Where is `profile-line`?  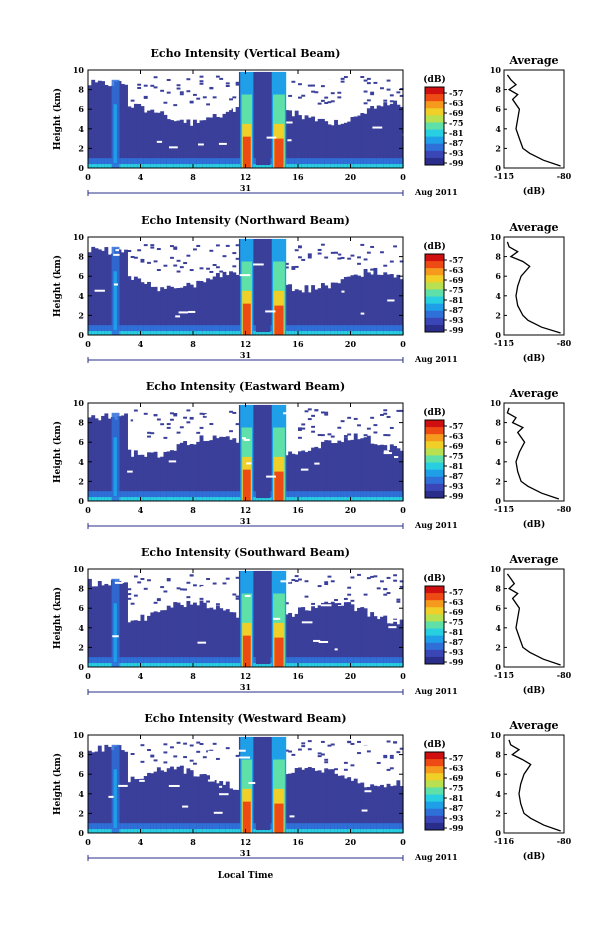 profile-line is located at coordinates (533, 619).